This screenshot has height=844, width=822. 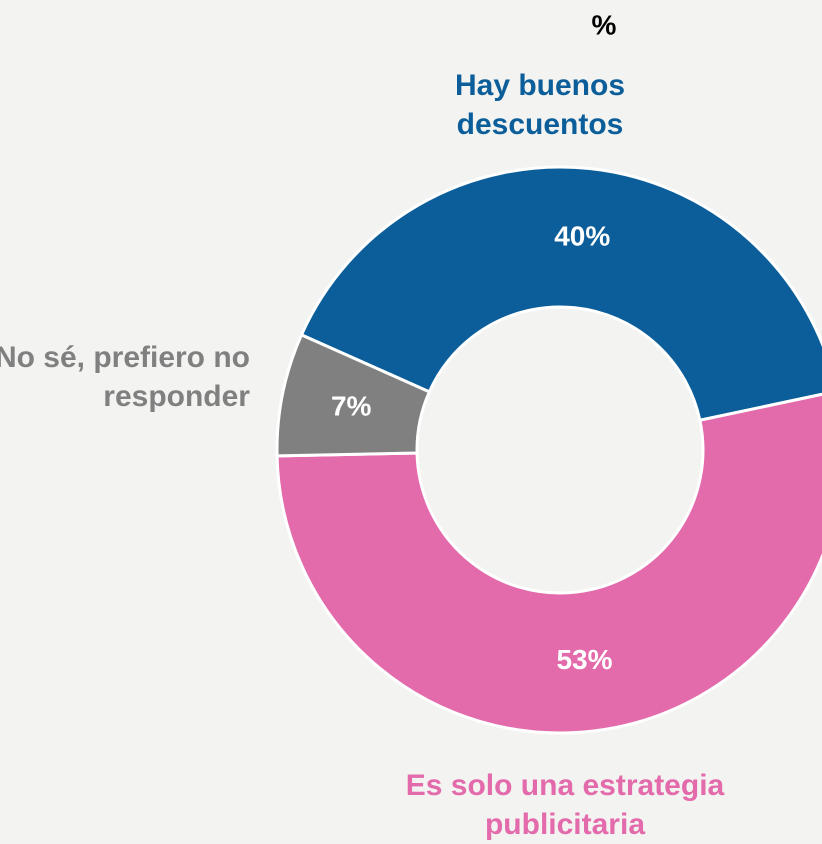 I want to click on value-label: 40%, so click(x=582, y=236).